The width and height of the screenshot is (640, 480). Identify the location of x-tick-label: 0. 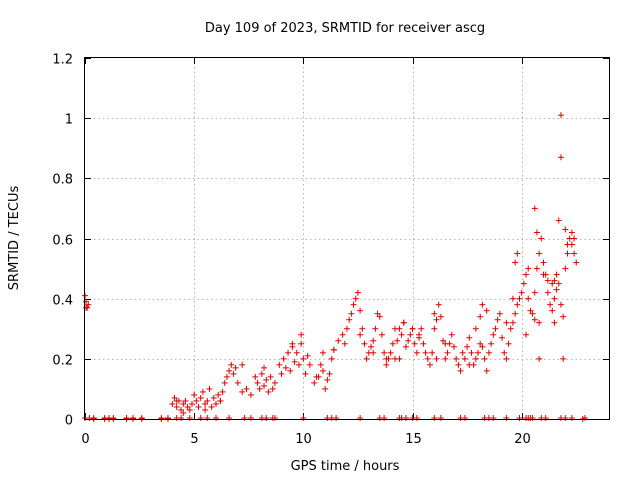
(85, 439).